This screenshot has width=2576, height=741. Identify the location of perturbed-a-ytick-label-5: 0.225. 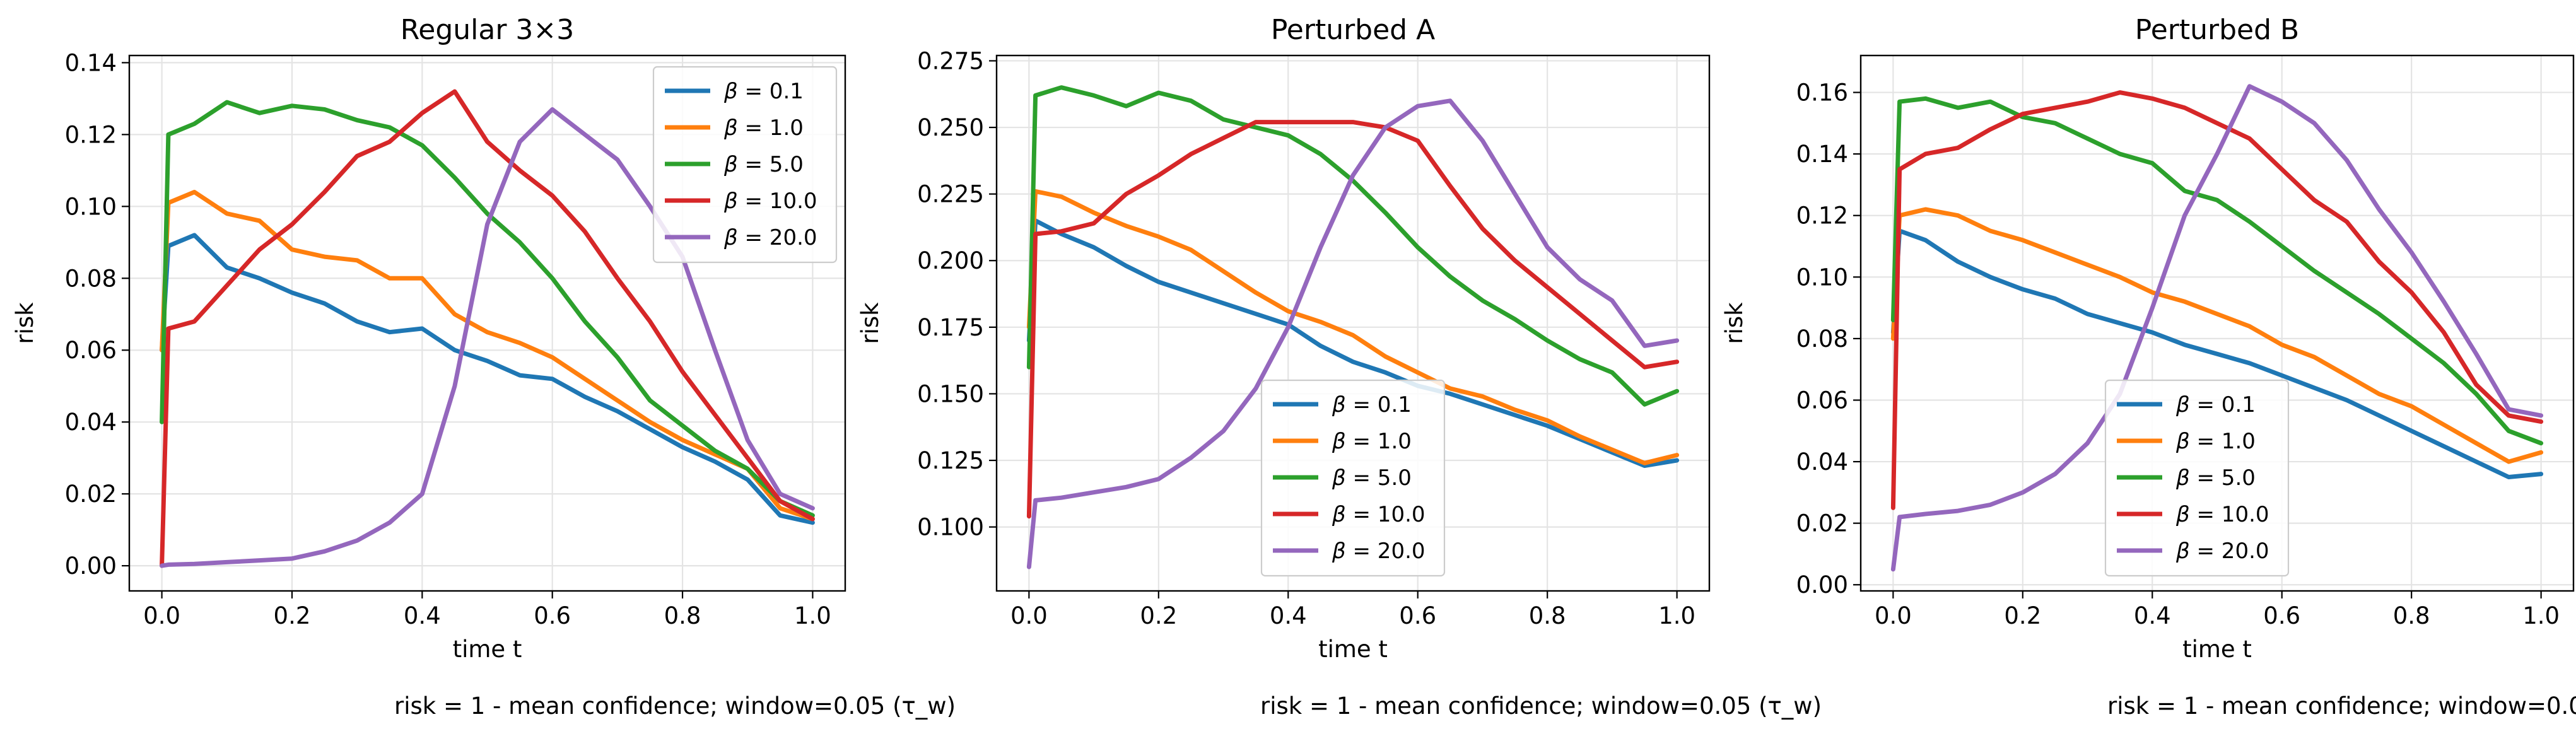
(950, 194).